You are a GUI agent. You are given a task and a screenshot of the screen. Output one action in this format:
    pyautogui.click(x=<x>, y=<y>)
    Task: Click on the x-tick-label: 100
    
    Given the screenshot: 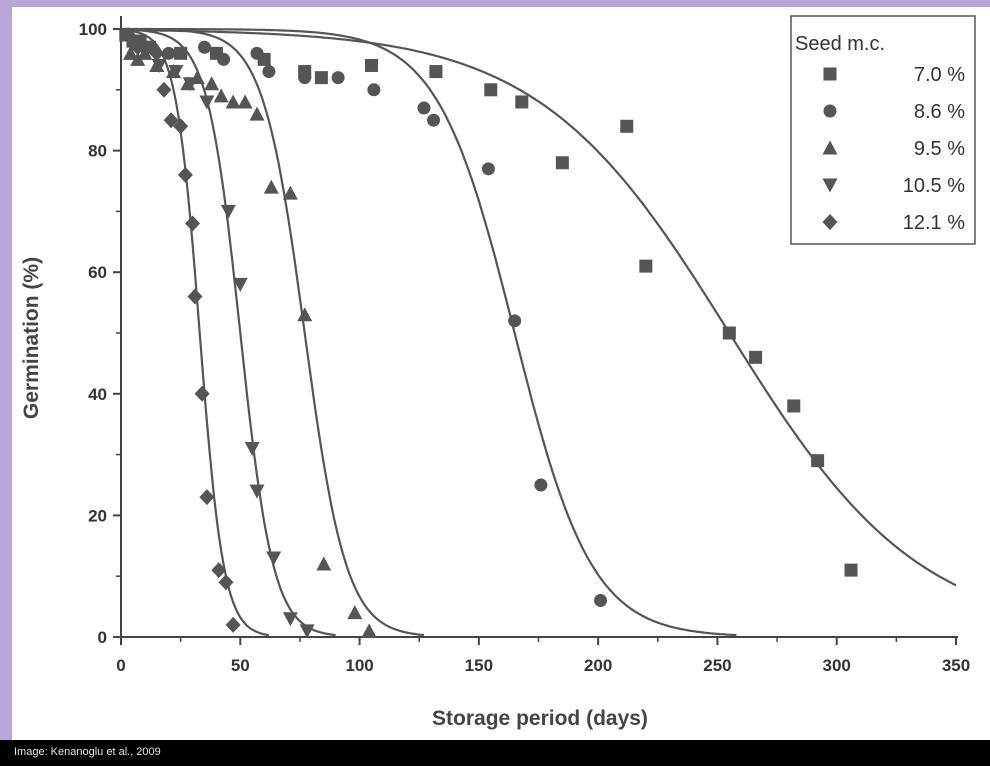 What is the action you would take?
    pyautogui.click(x=359, y=665)
    